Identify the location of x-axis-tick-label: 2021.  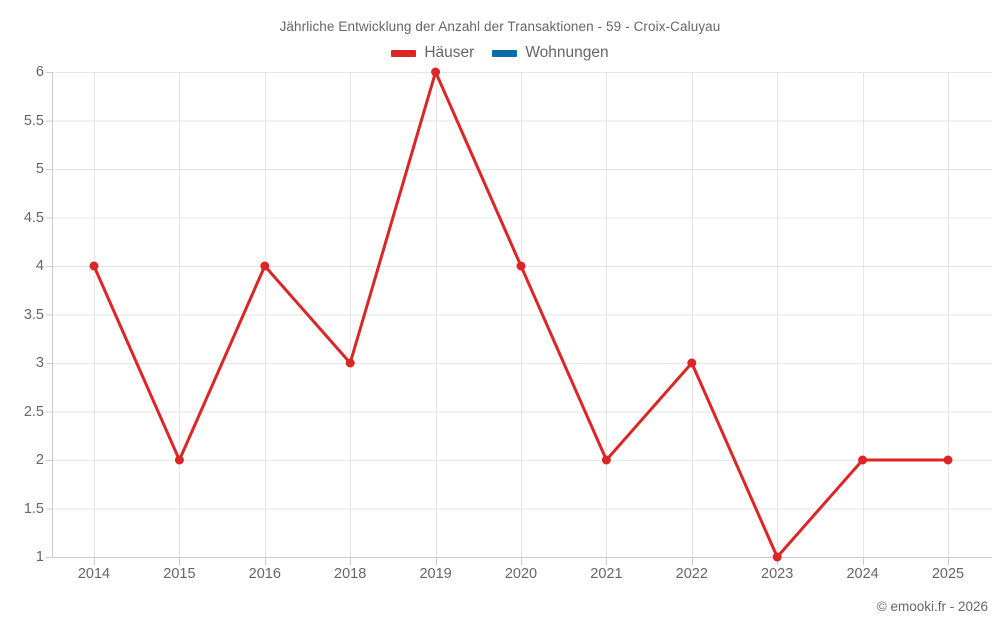
(606, 574).